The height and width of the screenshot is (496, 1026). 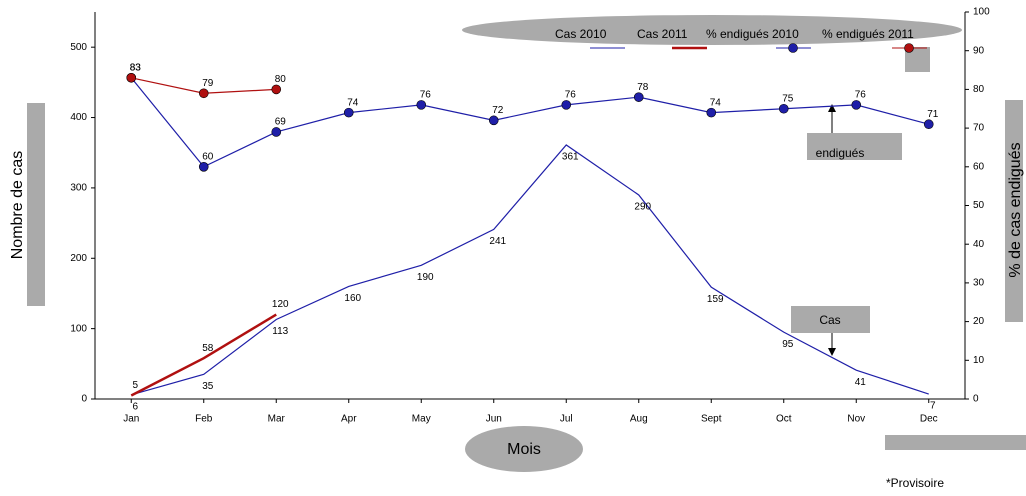 What do you see at coordinates (208, 386) in the screenshot?
I see `data-label: 35` at bounding box center [208, 386].